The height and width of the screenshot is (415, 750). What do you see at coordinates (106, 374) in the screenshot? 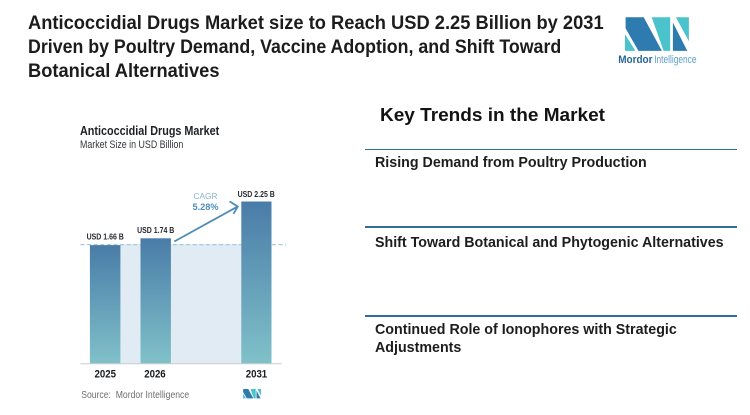
I see `svg-text: 2025` at bounding box center [106, 374].